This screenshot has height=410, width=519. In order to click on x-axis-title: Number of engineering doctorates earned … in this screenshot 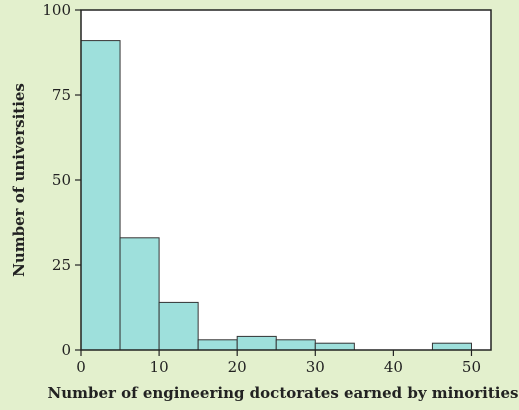, I will do `click(283, 393)`.